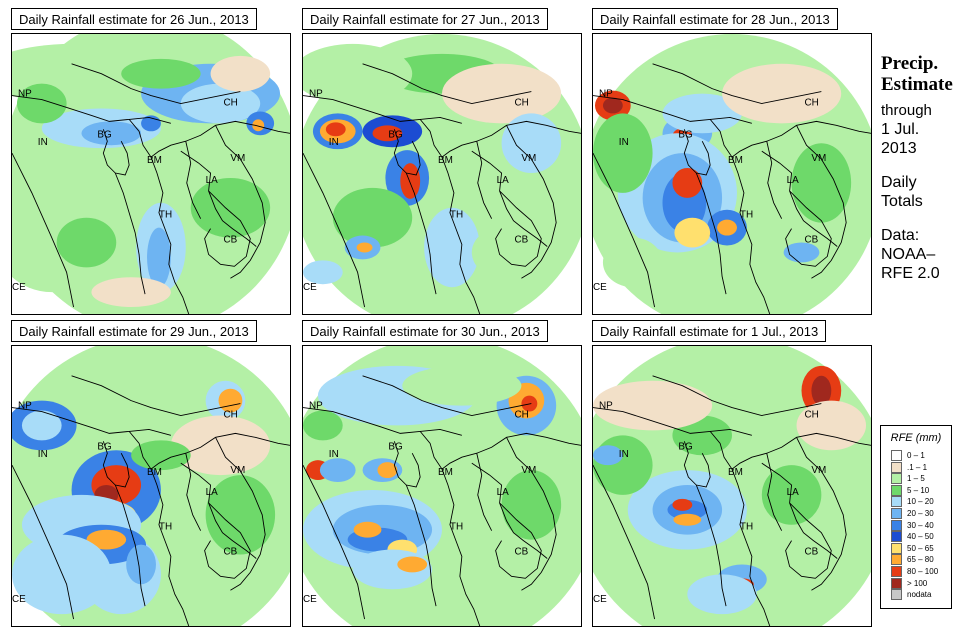 This screenshot has width=967, height=639. I want to click on country-label-np: NP, so click(25, 406).